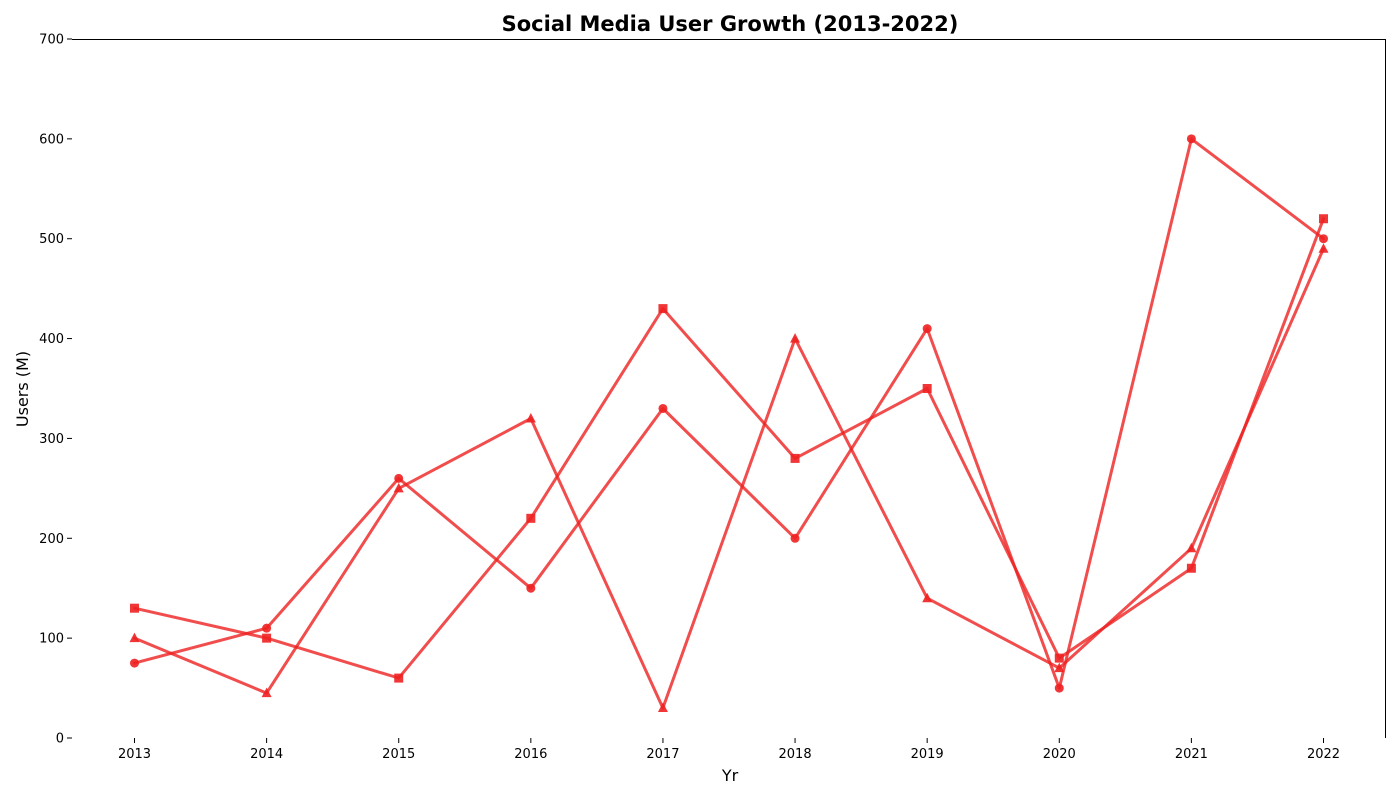 The width and height of the screenshot is (1400, 800). Describe the element at coordinates (51, 639) in the screenshot. I see `y-tick-label: 100` at that location.